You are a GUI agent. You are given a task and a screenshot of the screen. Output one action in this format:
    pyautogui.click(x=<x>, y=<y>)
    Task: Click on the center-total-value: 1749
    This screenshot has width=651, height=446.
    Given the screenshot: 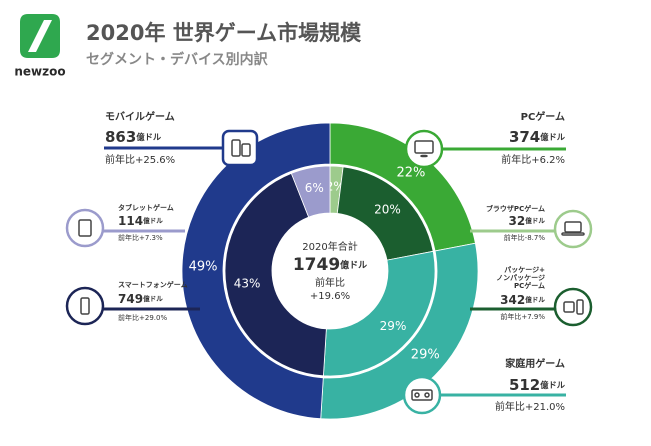 What is the action you would take?
    pyautogui.click(x=316, y=265)
    